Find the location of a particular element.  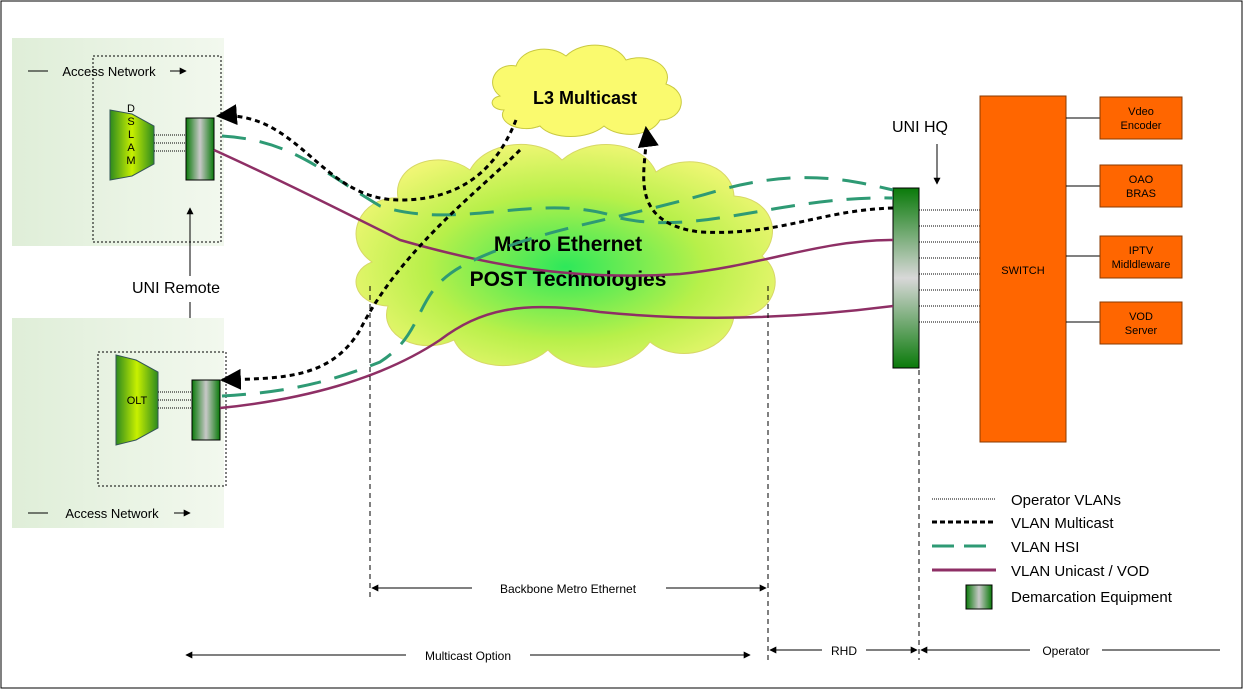

multicast-option-label-bg is located at coordinates (468, 655).